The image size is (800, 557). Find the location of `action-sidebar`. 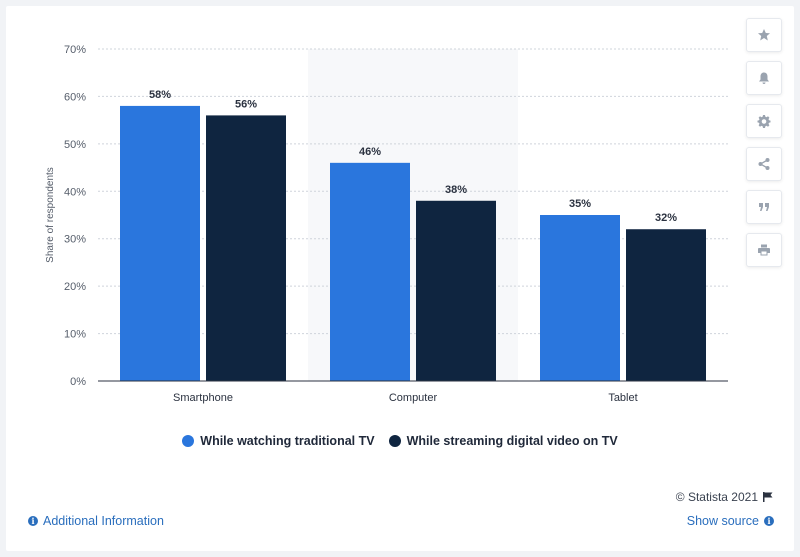

action-sidebar is located at coordinates (764, 147).